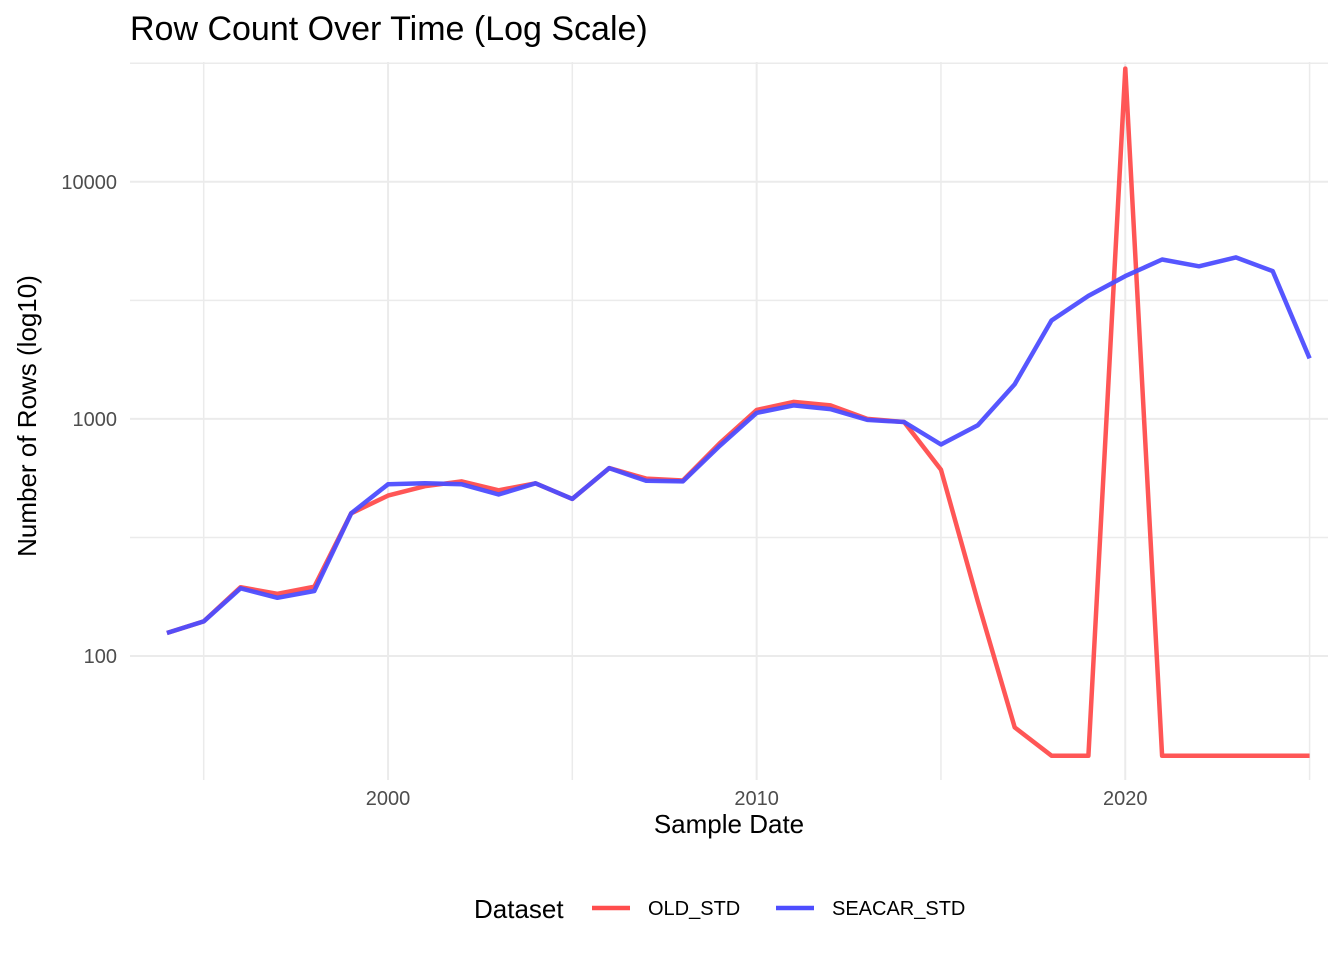 Image resolution: width=1344 pixels, height=960 pixels. Describe the element at coordinates (100, 657) in the screenshot. I see `y-tick-label: 100` at that location.